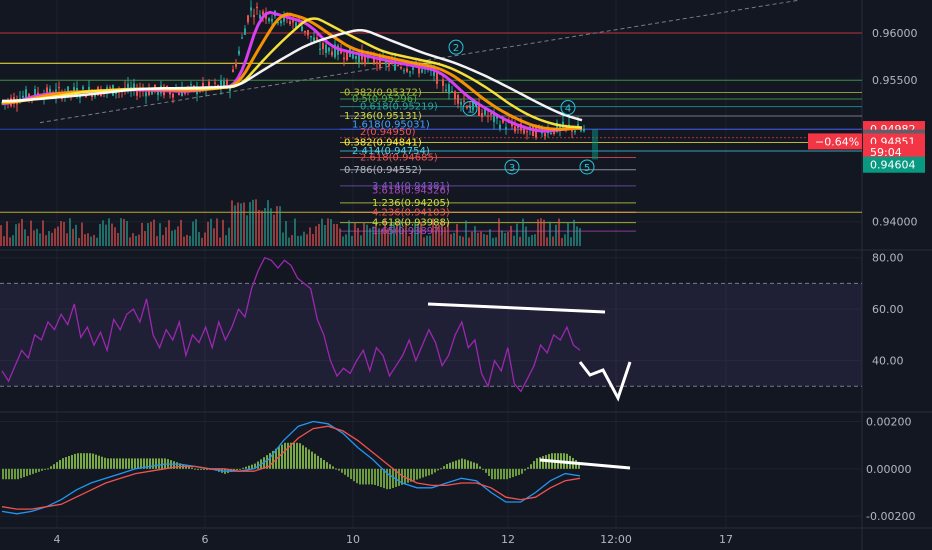 The image size is (932, 550). Describe the element at coordinates (516, 308) in the screenshot. I see `rsi-trendline` at that location.